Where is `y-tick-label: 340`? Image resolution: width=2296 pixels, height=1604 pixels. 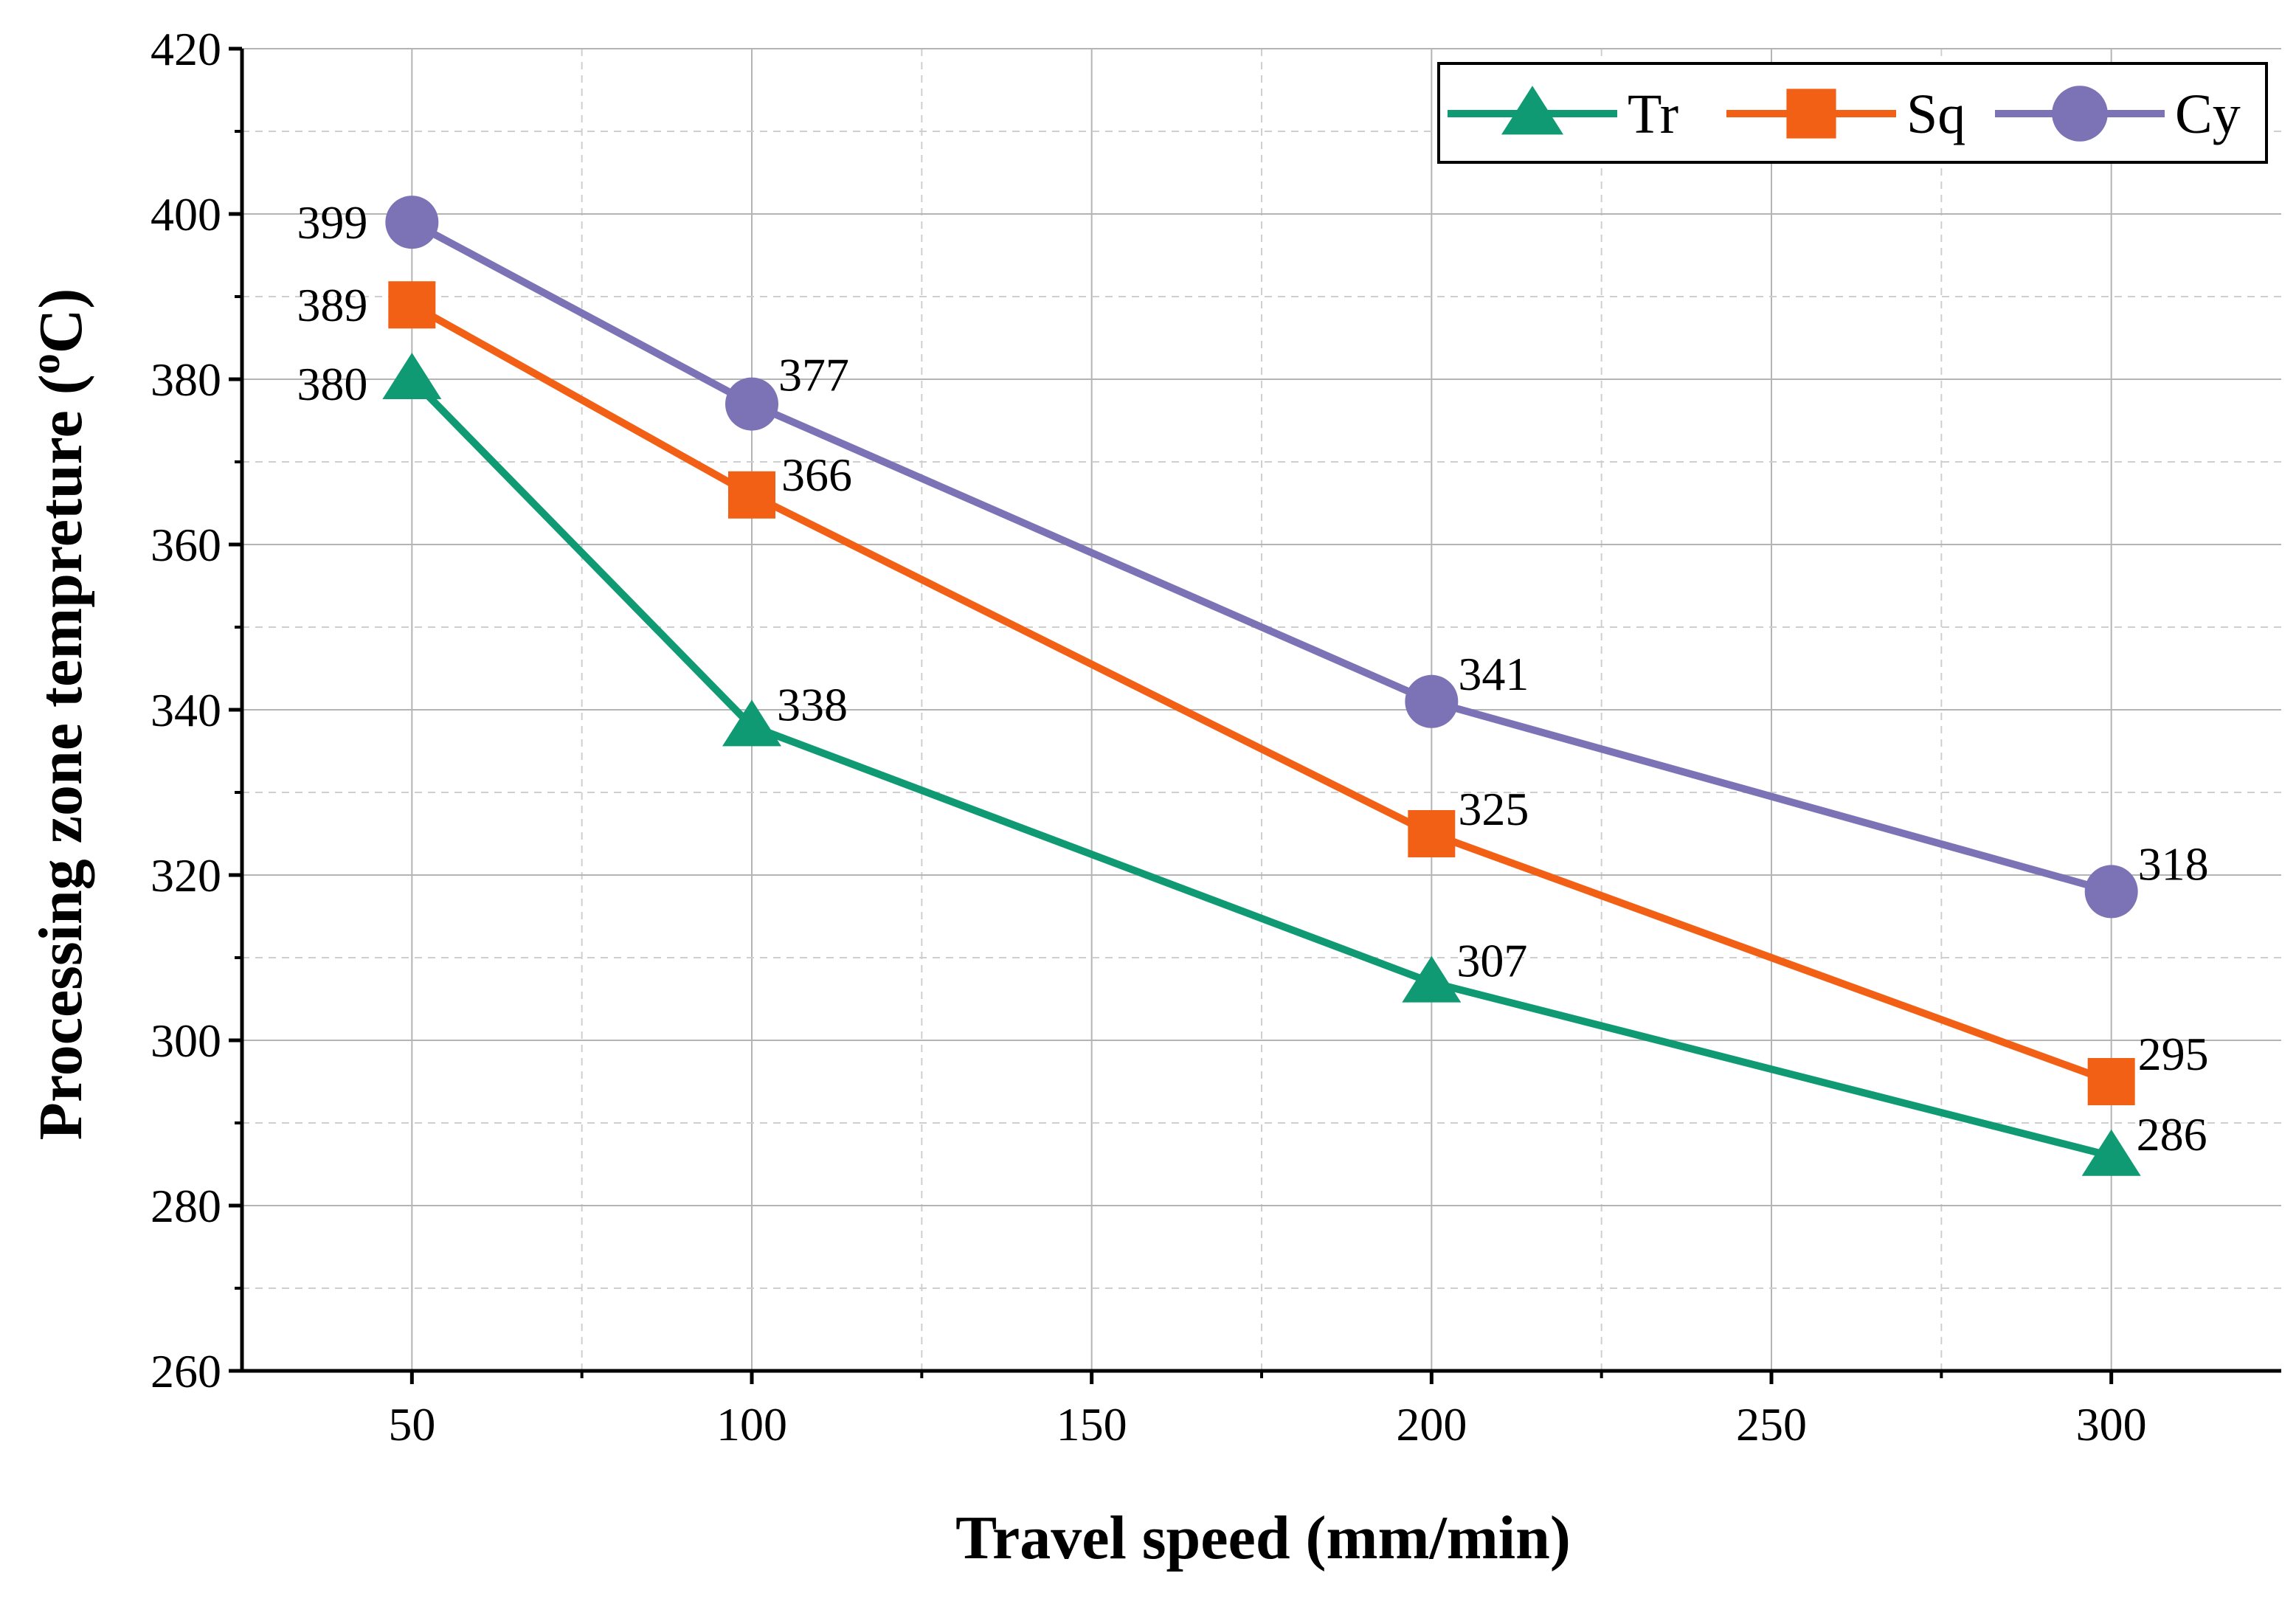
y-tick-label: 340 is located at coordinates (186, 710).